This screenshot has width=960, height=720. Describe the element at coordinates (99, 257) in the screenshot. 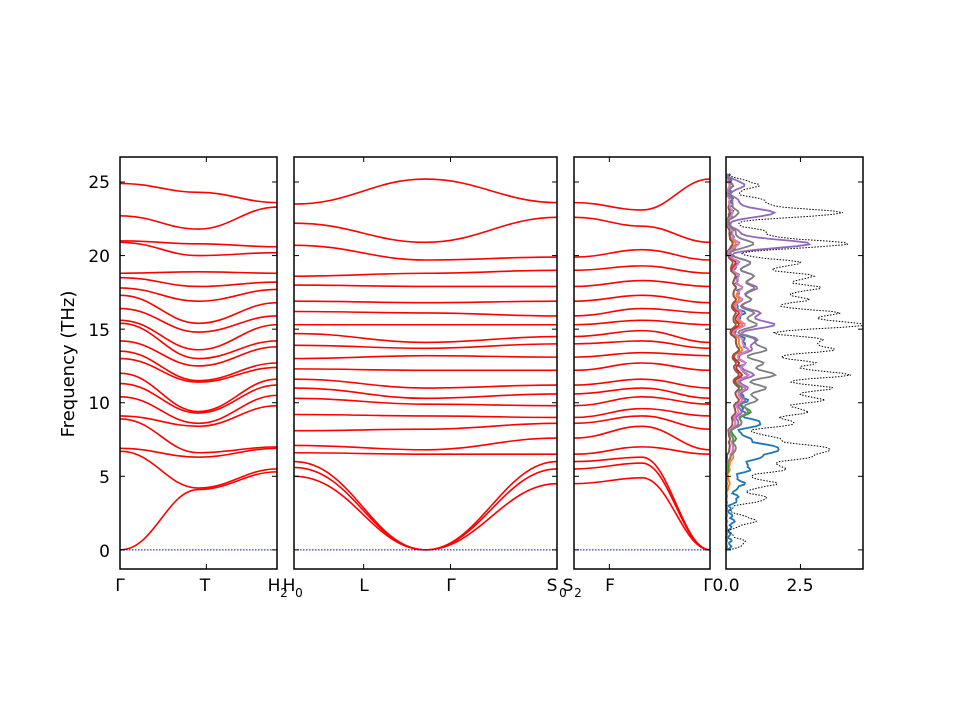

I see `y-tick-label-4: 20` at that location.